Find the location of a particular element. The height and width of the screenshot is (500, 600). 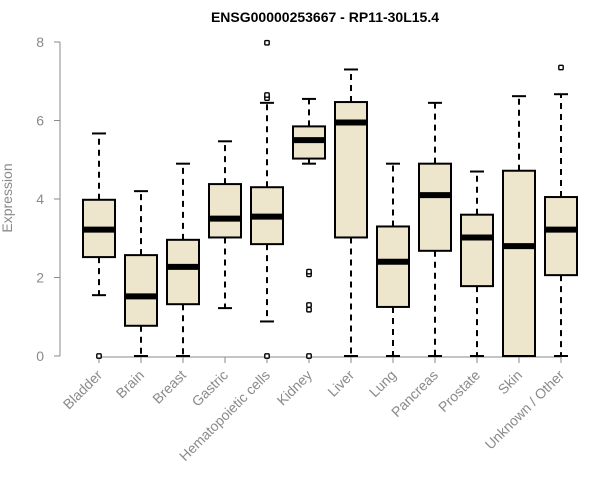

box-brain is located at coordinates (141, 273).